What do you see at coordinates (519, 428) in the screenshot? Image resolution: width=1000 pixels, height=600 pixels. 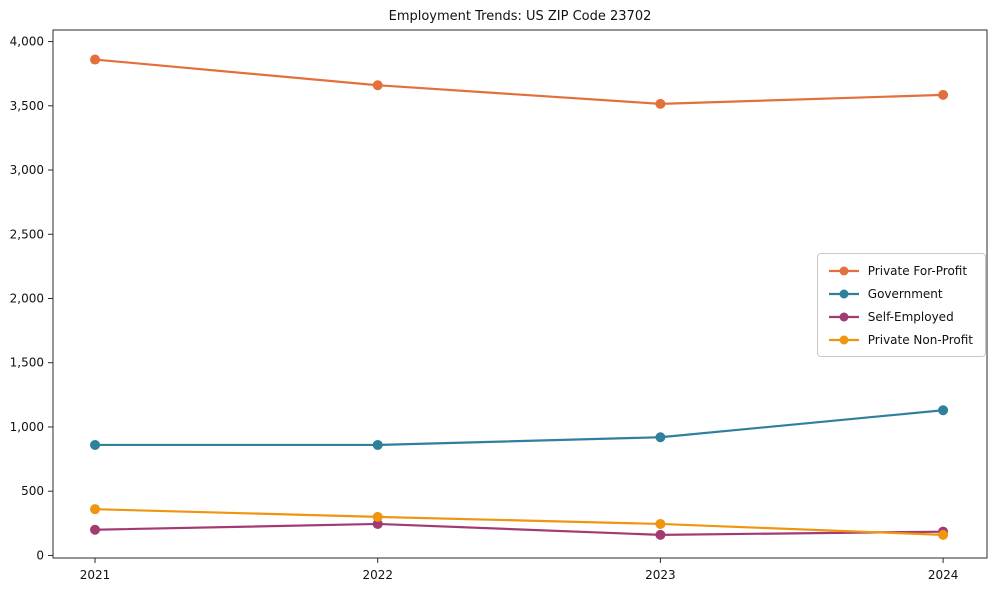 I see `series-line-government` at bounding box center [519, 428].